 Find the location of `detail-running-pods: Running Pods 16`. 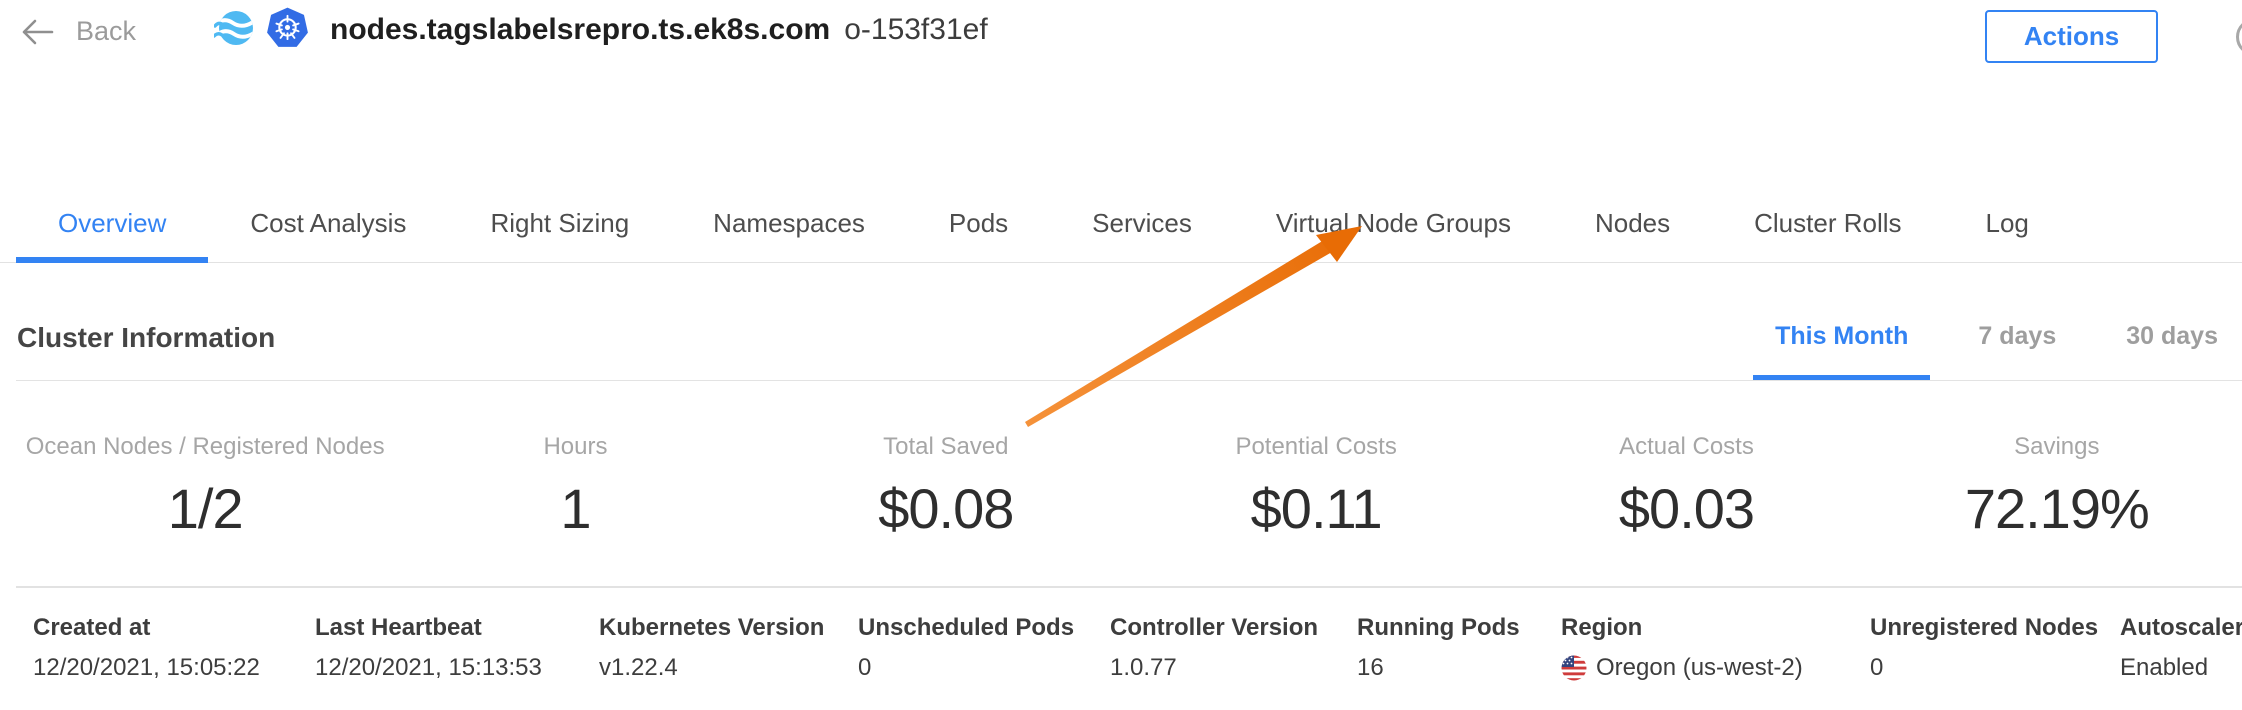

detail-running-pods: Running Pods 16 is located at coordinates (1459, 648).